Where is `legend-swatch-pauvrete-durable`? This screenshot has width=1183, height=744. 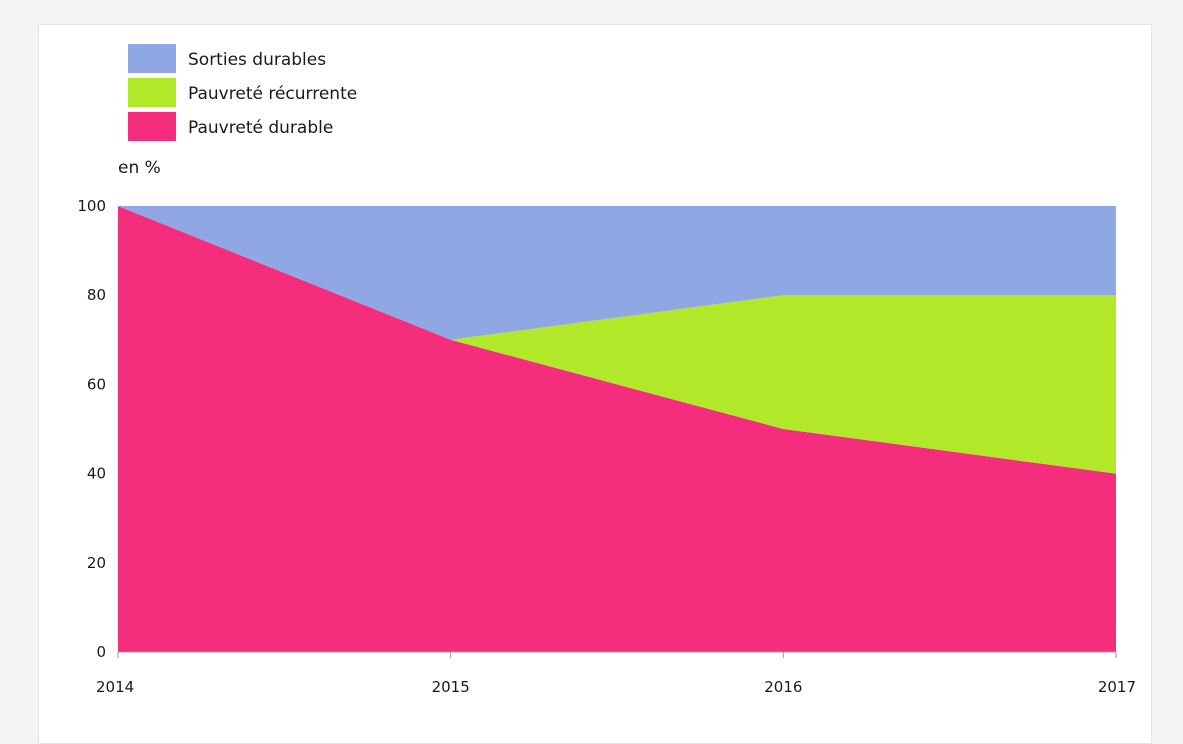
legend-swatch-pauvrete-durable is located at coordinates (152, 126).